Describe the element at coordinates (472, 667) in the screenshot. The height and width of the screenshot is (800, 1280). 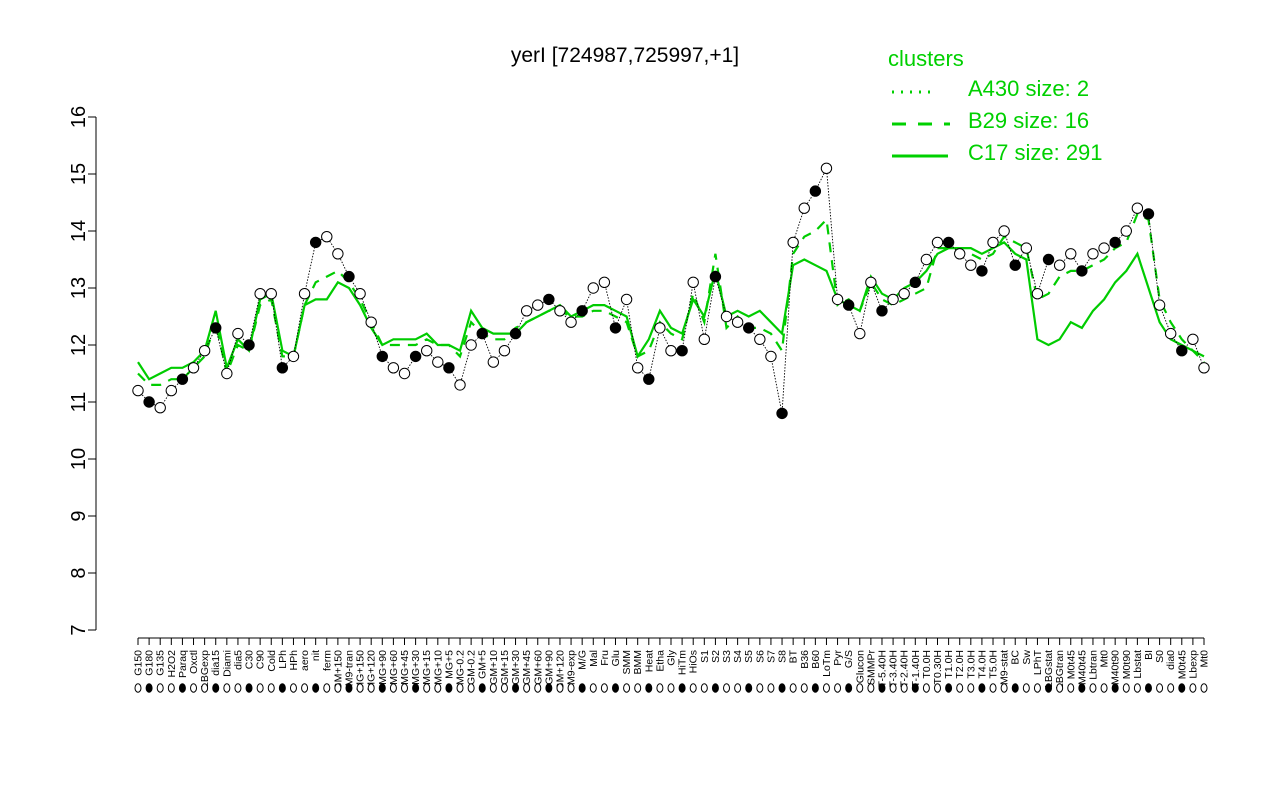
I see `x-tick-label: GM-0.2` at that location.